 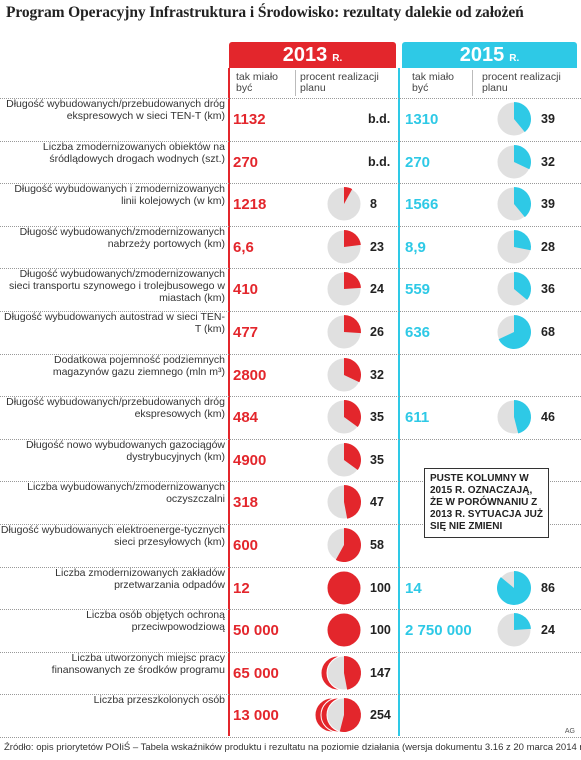 I want to click on pct-2015-label: 32, so click(x=548, y=161).